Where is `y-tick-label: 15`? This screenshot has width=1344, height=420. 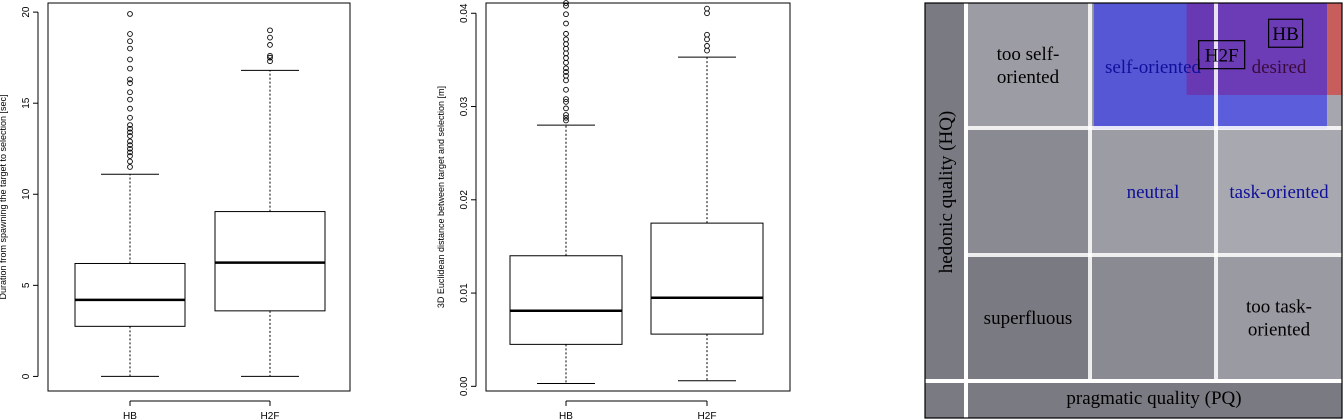
y-tick-label: 15 is located at coordinates (26, 103).